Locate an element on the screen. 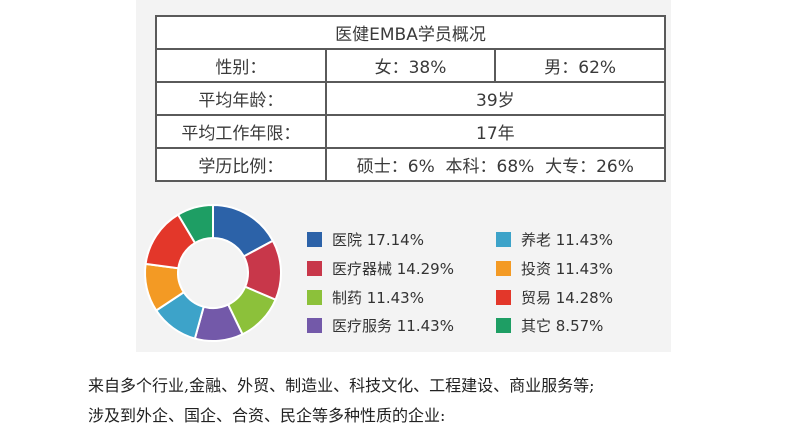 The height and width of the screenshot is (427, 793). legend-item: 养老 11.43% is located at coordinates (554, 239).